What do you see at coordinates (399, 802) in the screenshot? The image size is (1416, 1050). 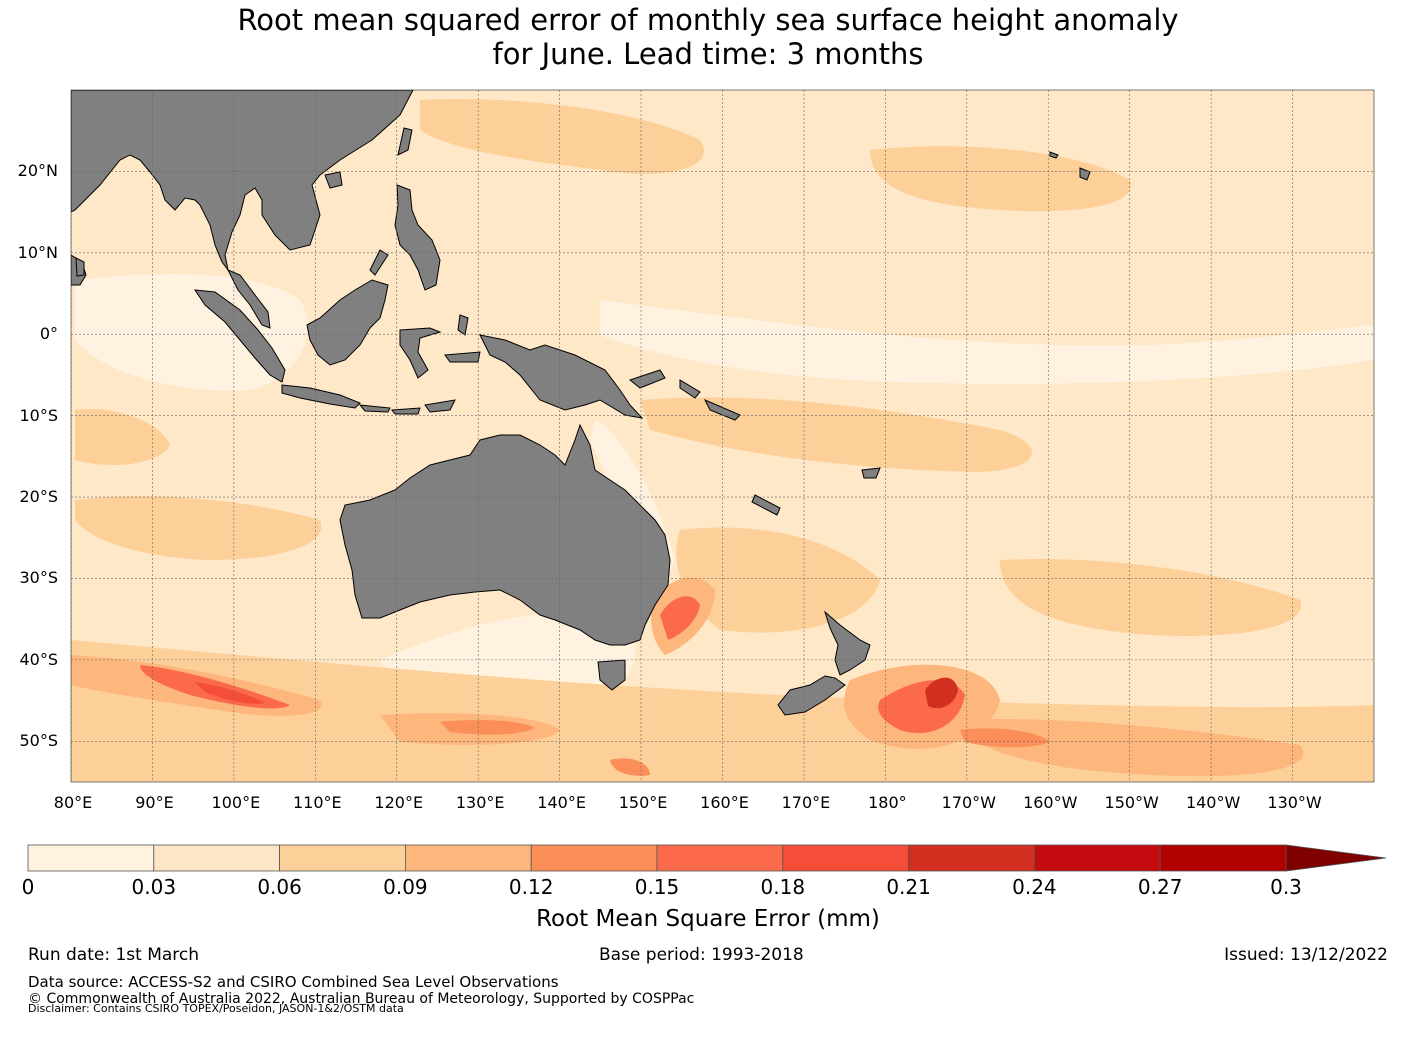 I see `longitude-label: 120°E` at bounding box center [399, 802].